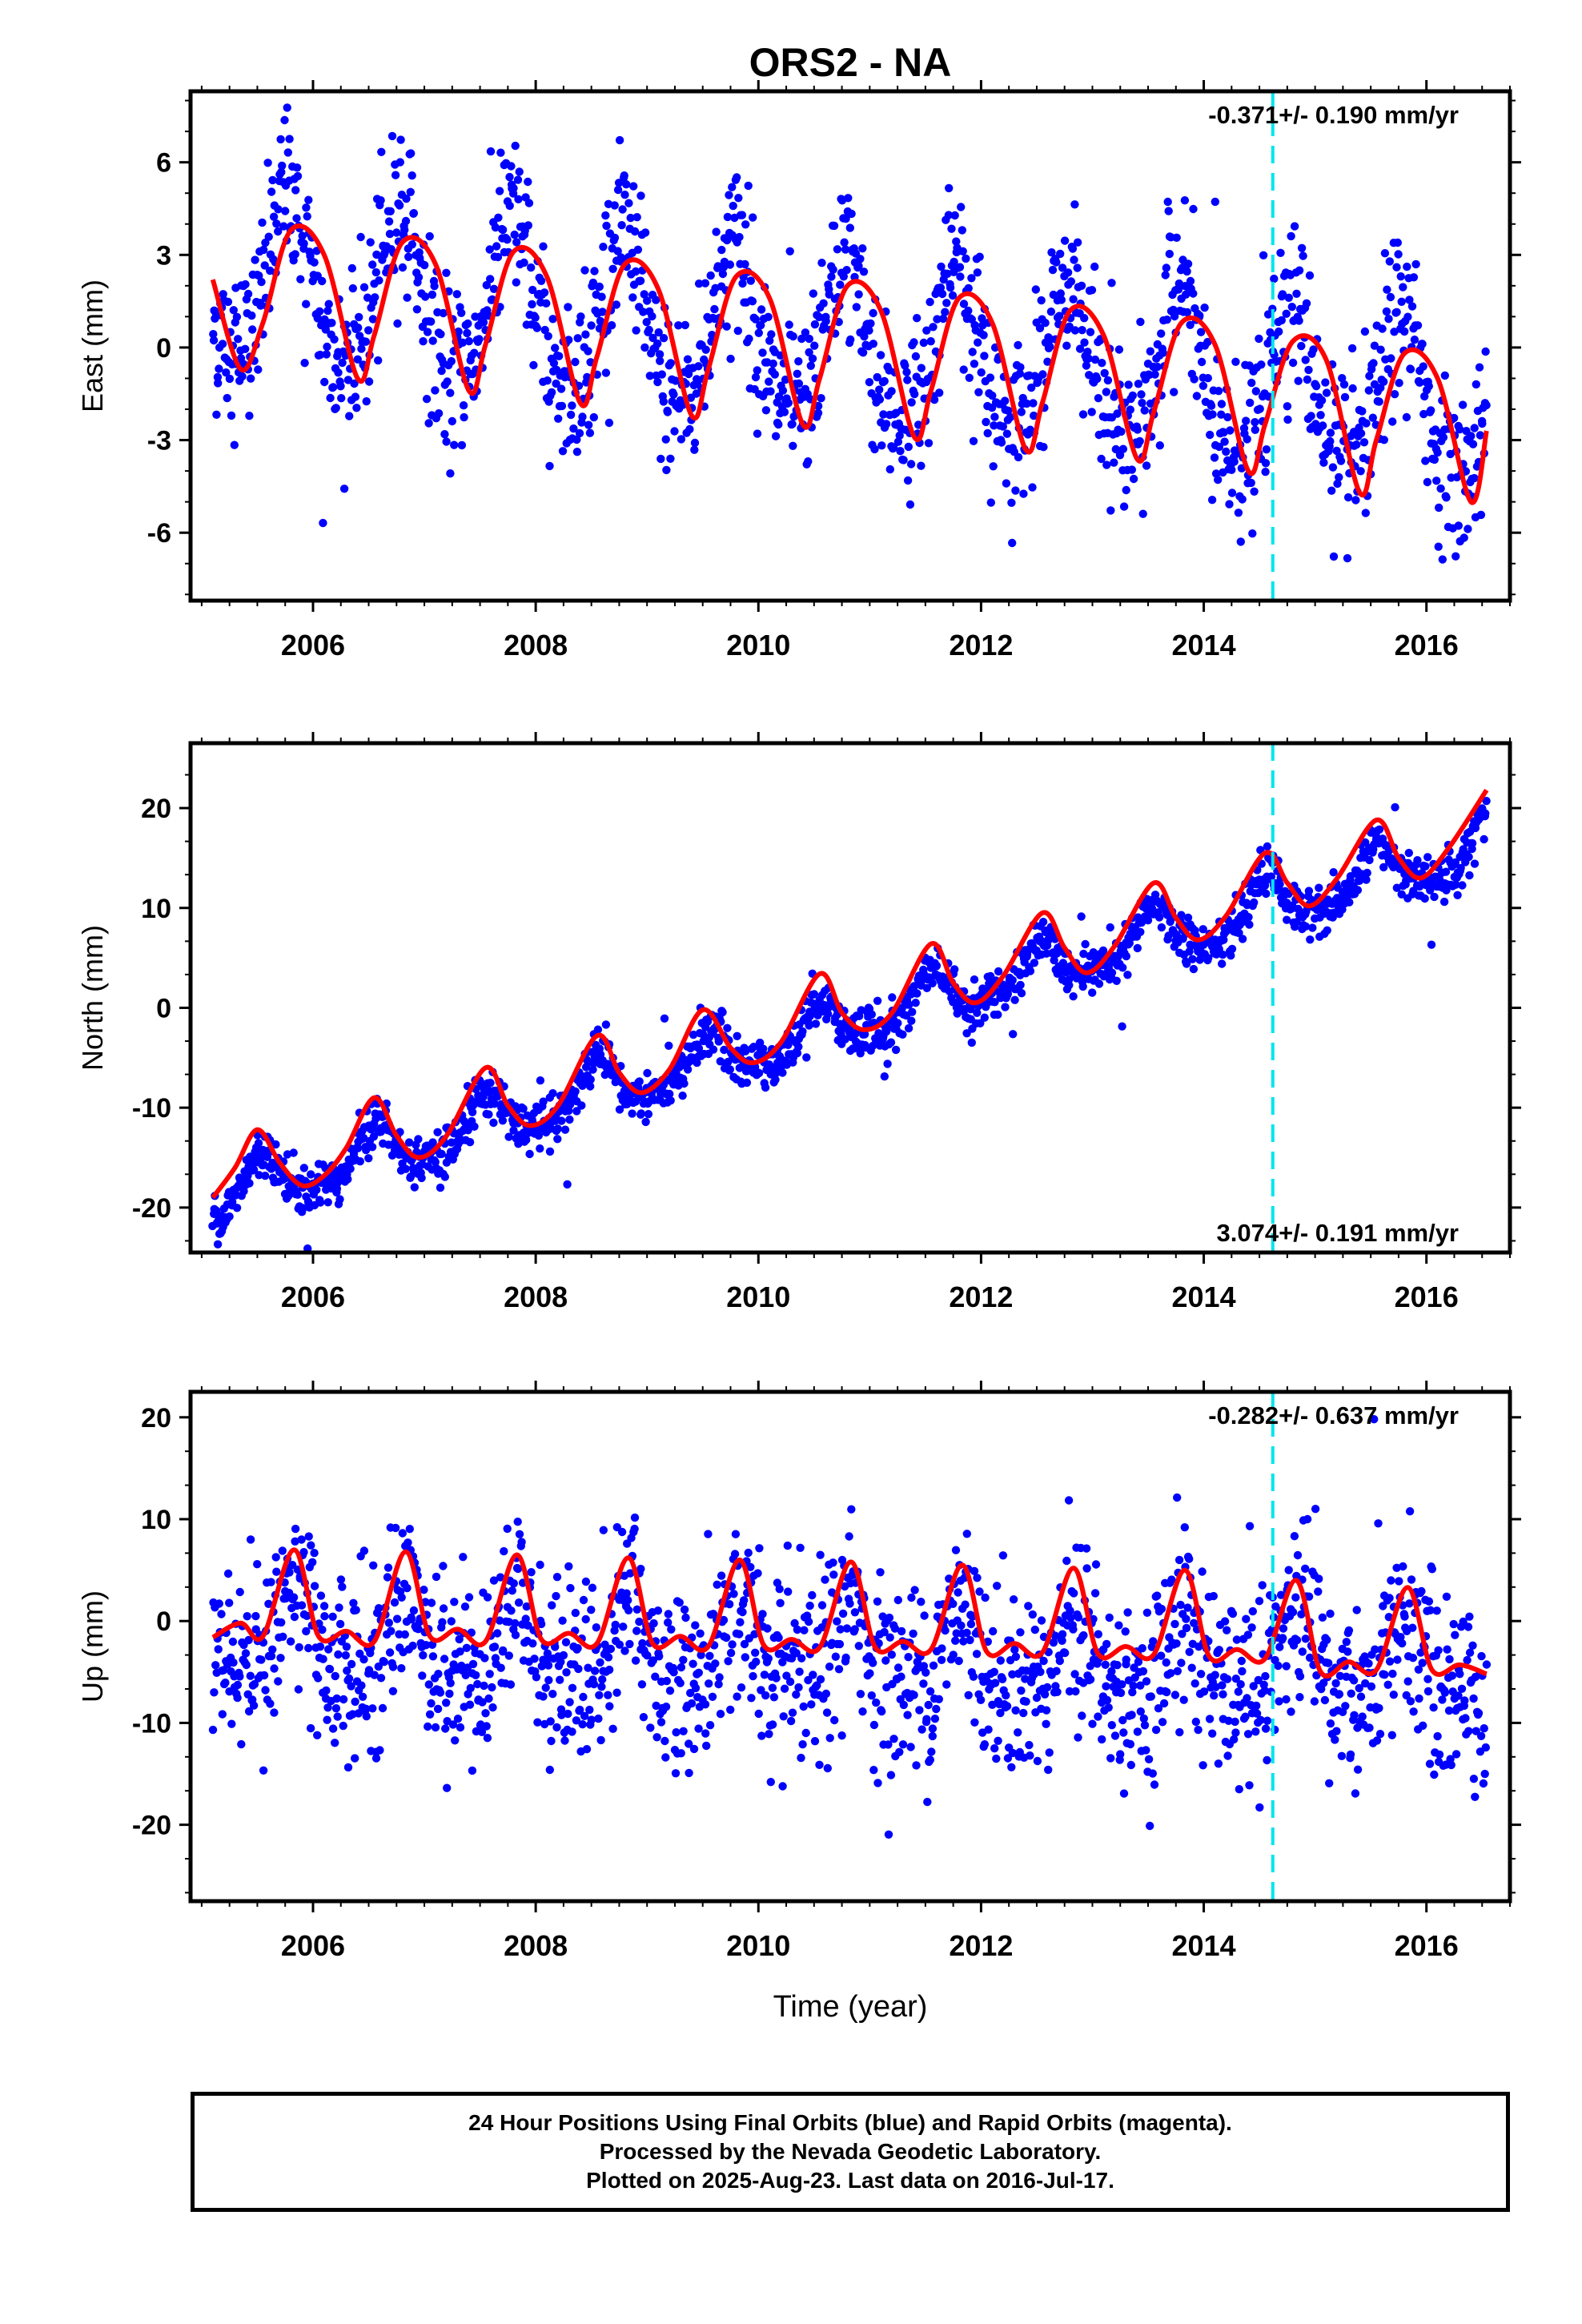 The height and width of the screenshot is (2324, 1582). I want to click on x-tick-label: 2014, so click(1204, 645).